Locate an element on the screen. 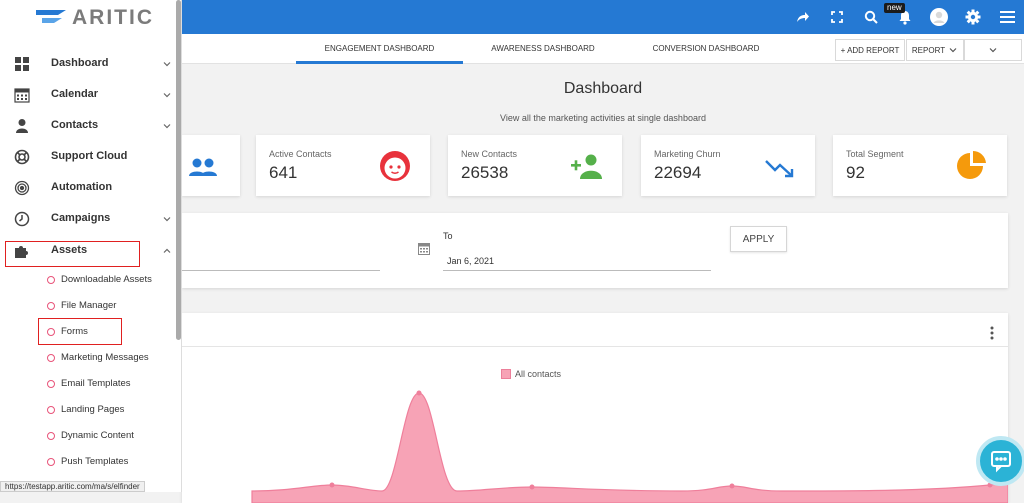 The width and height of the screenshot is (1024, 503). sidebar-subitem-label: Email Templates is located at coordinates (96, 383).